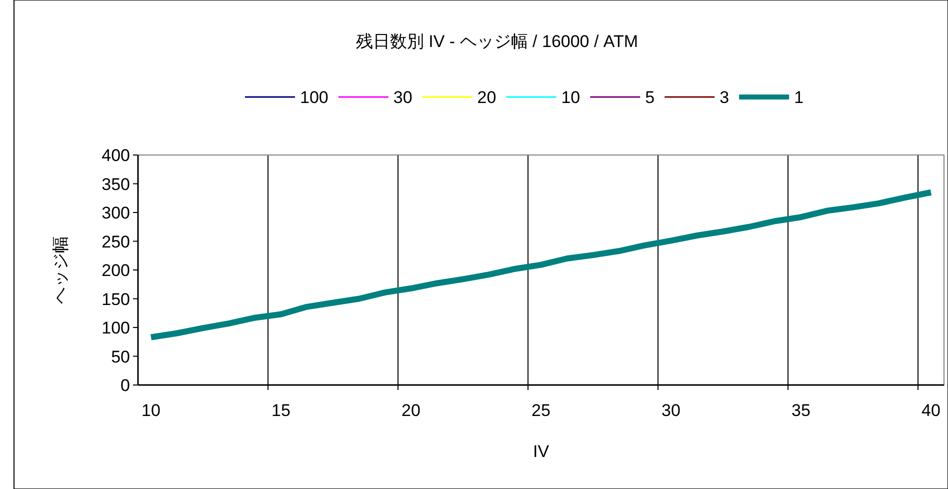  I want to click on y-tick-label: 100, so click(116, 328).